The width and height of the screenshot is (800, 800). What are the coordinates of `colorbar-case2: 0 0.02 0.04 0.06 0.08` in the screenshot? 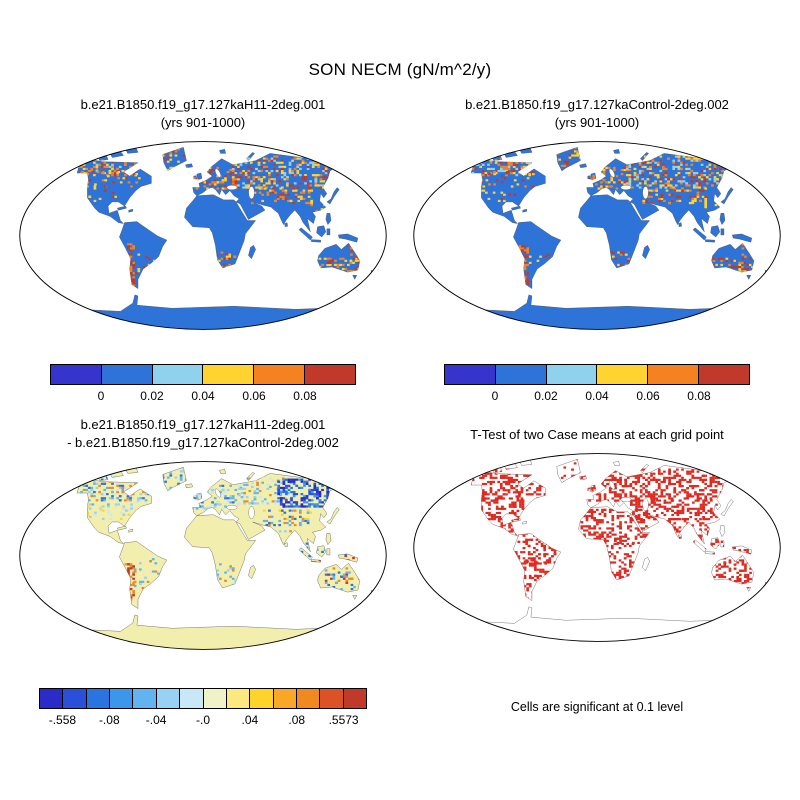 It's located at (597, 387).